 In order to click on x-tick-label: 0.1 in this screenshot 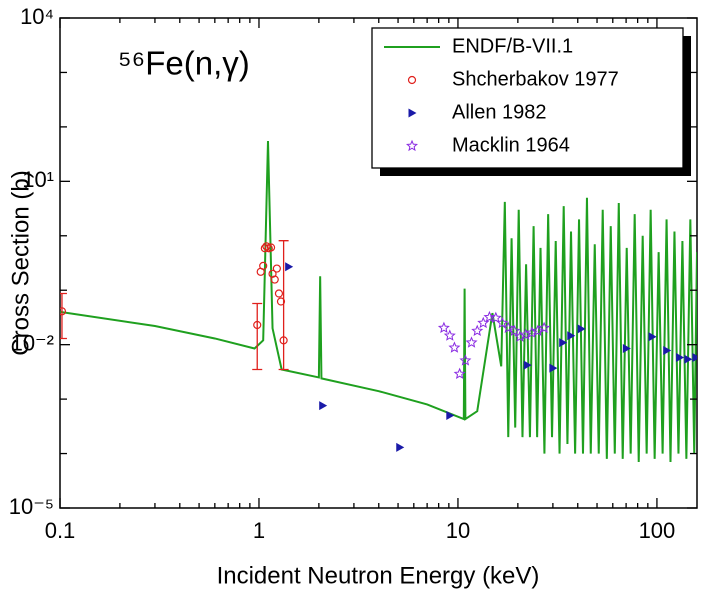, I will do `click(60, 530)`.